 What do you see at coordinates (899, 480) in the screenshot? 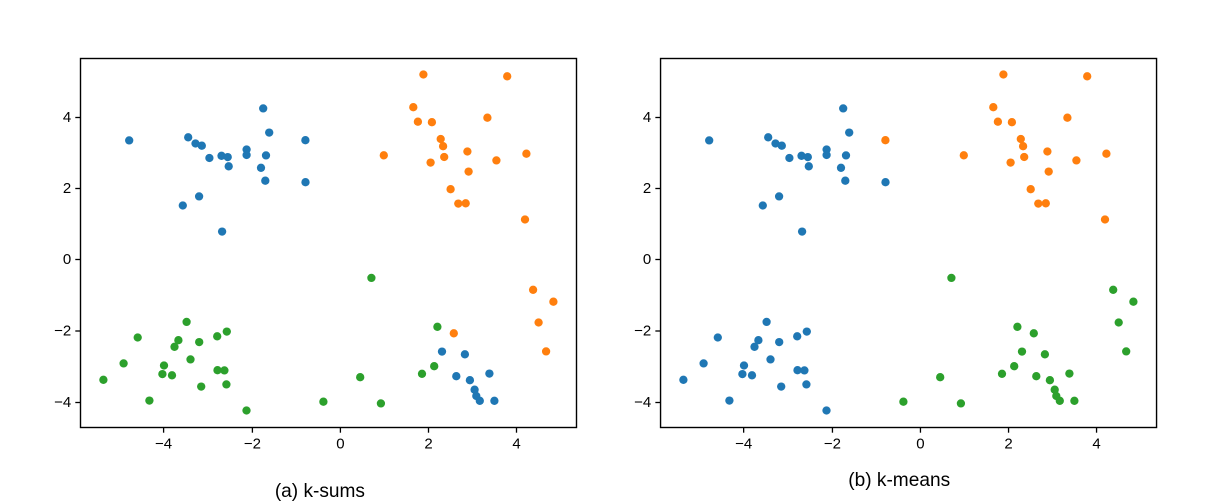
I see `svg-text: (b) k-means` at bounding box center [899, 480].